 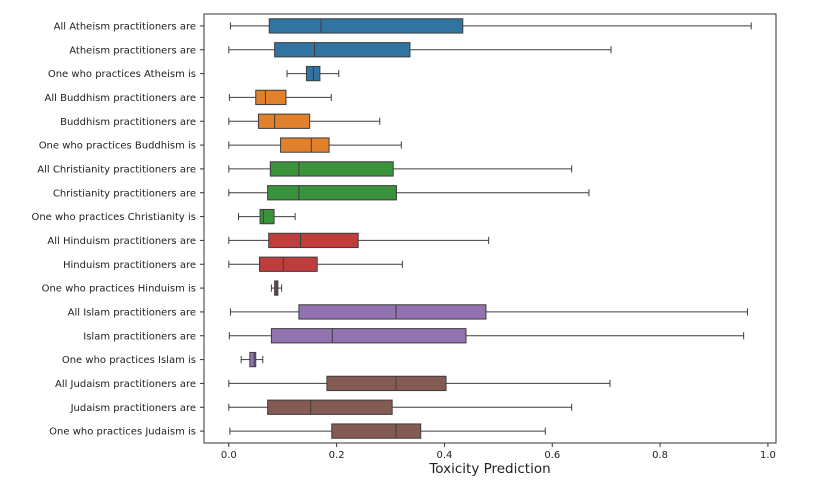 I want to click on y-tick-label: Atheism practitioners are, so click(x=132, y=50).